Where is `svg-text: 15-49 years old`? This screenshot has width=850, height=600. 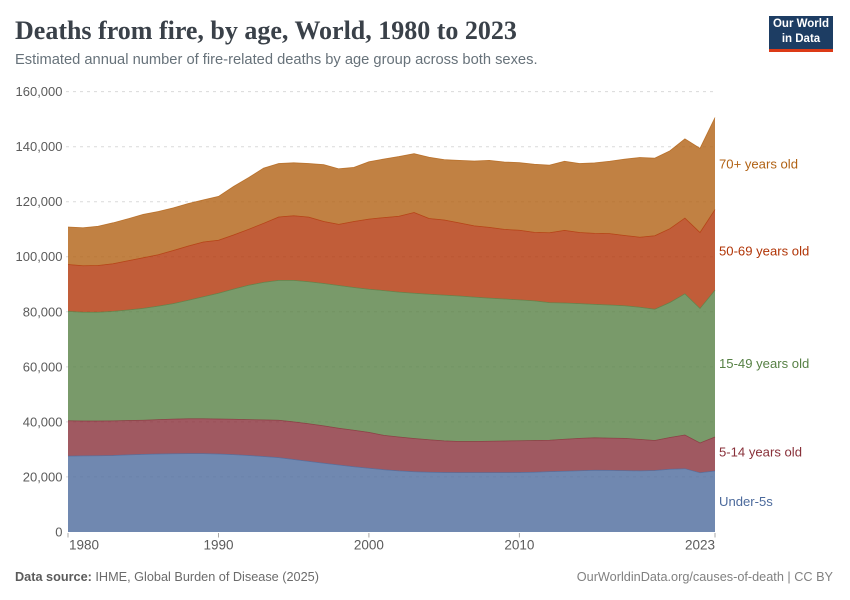 svg-text: 15-49 years old is located at coordinates (764, 363).